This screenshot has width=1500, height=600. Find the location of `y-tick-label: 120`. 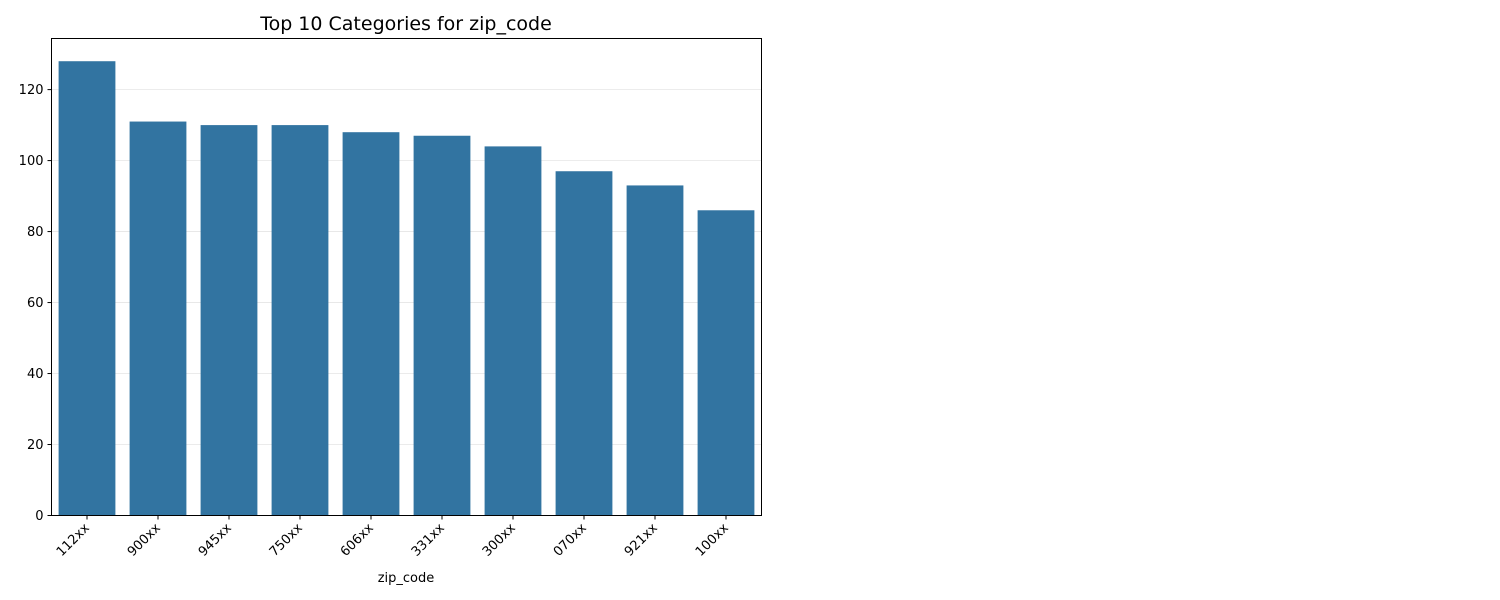

y-tick-label: 120 is located at coordinates (31, 90).